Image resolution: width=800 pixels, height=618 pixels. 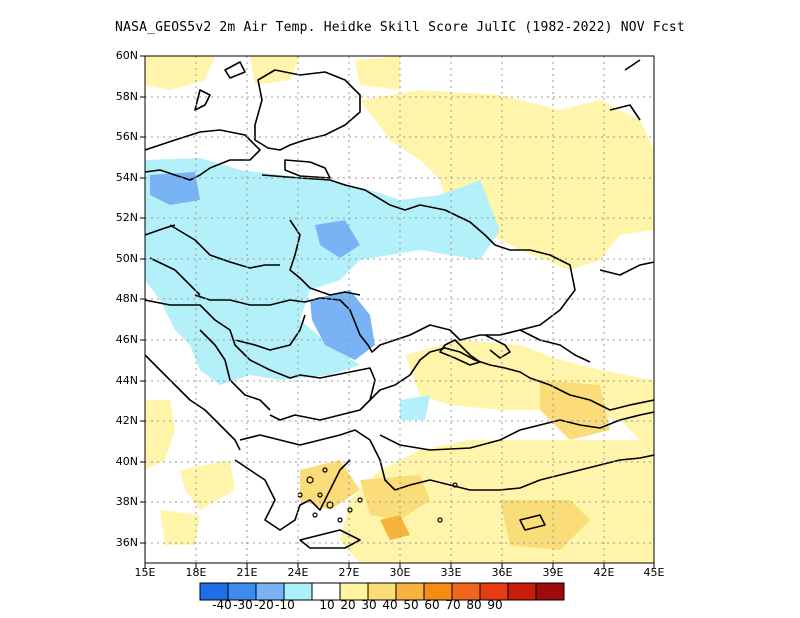 I want to click on colorbar-label: -10, so click(x=285, y=605).